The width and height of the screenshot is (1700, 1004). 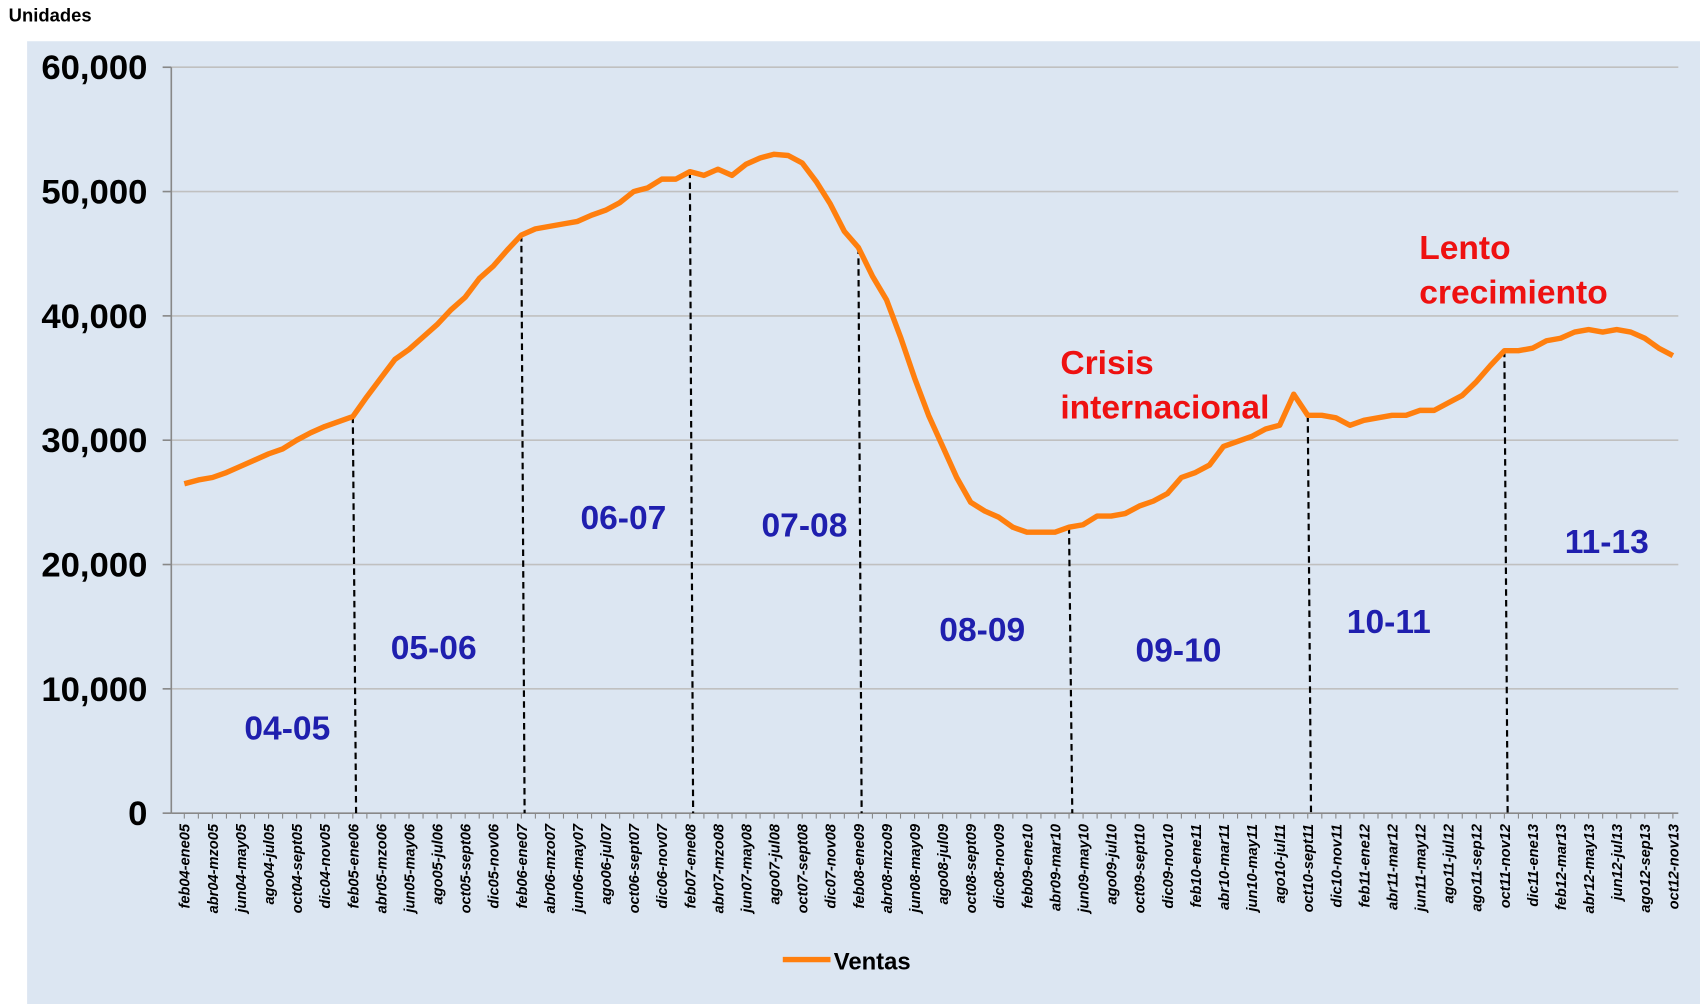 I want to click on x-tick-label: ago05-jul06, so click(x=439, y=863).